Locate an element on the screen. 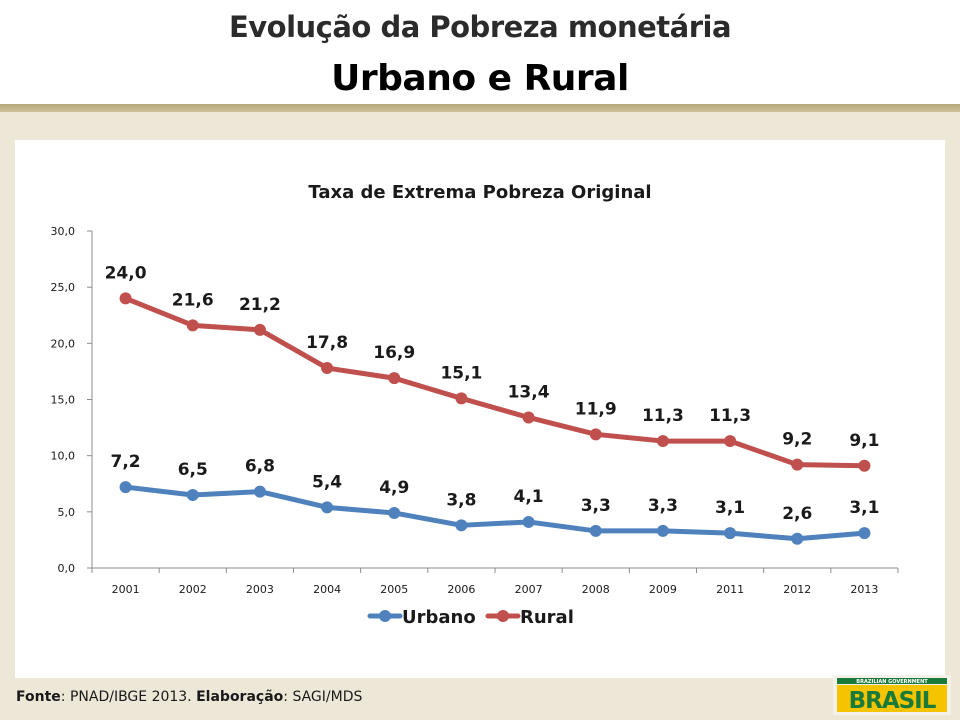  data-label: 4,9 is located at coordinates (394, 488).